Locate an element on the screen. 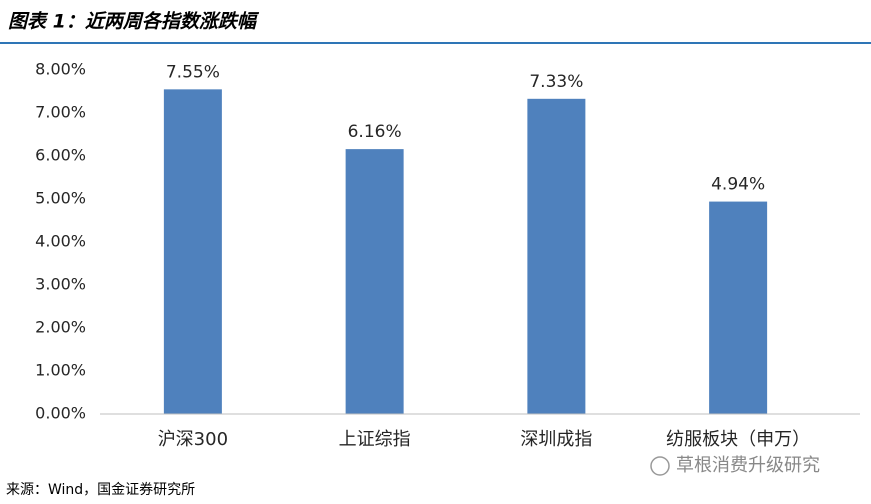  x-tick-label: 上证综指 is located at coordinates (375, 439).